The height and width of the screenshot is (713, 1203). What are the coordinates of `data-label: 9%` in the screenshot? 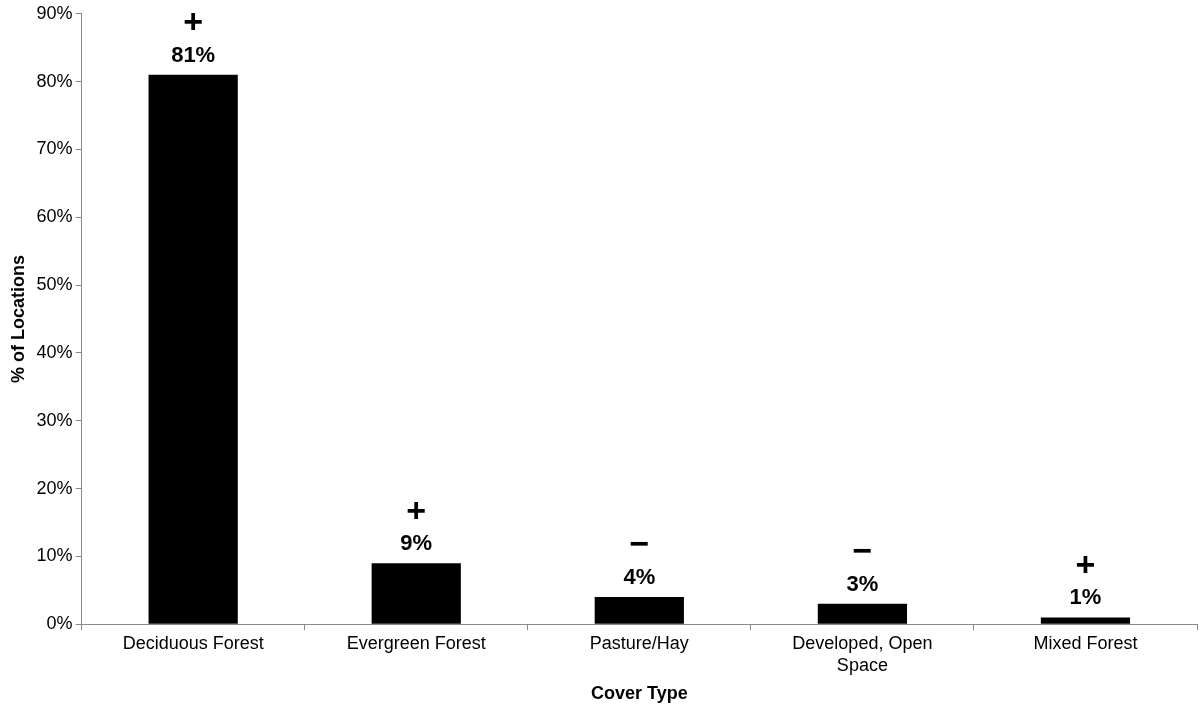 It's located at (416, 543).